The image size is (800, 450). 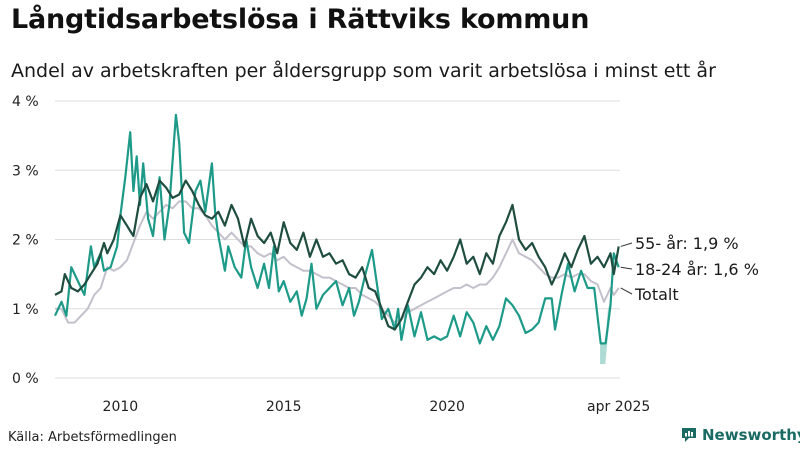 I want to click on x-axis-ticks: 2010 2015 2020 apr 2025, so click(x=377, y=407).